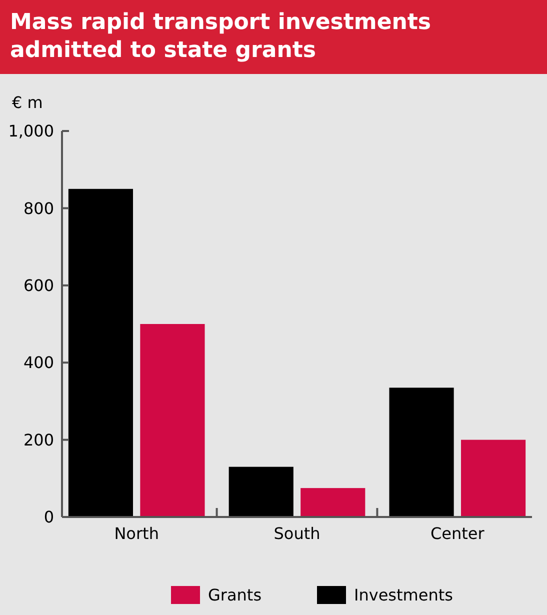  I want to click on x-tick-label: Center, so click(457, 533).